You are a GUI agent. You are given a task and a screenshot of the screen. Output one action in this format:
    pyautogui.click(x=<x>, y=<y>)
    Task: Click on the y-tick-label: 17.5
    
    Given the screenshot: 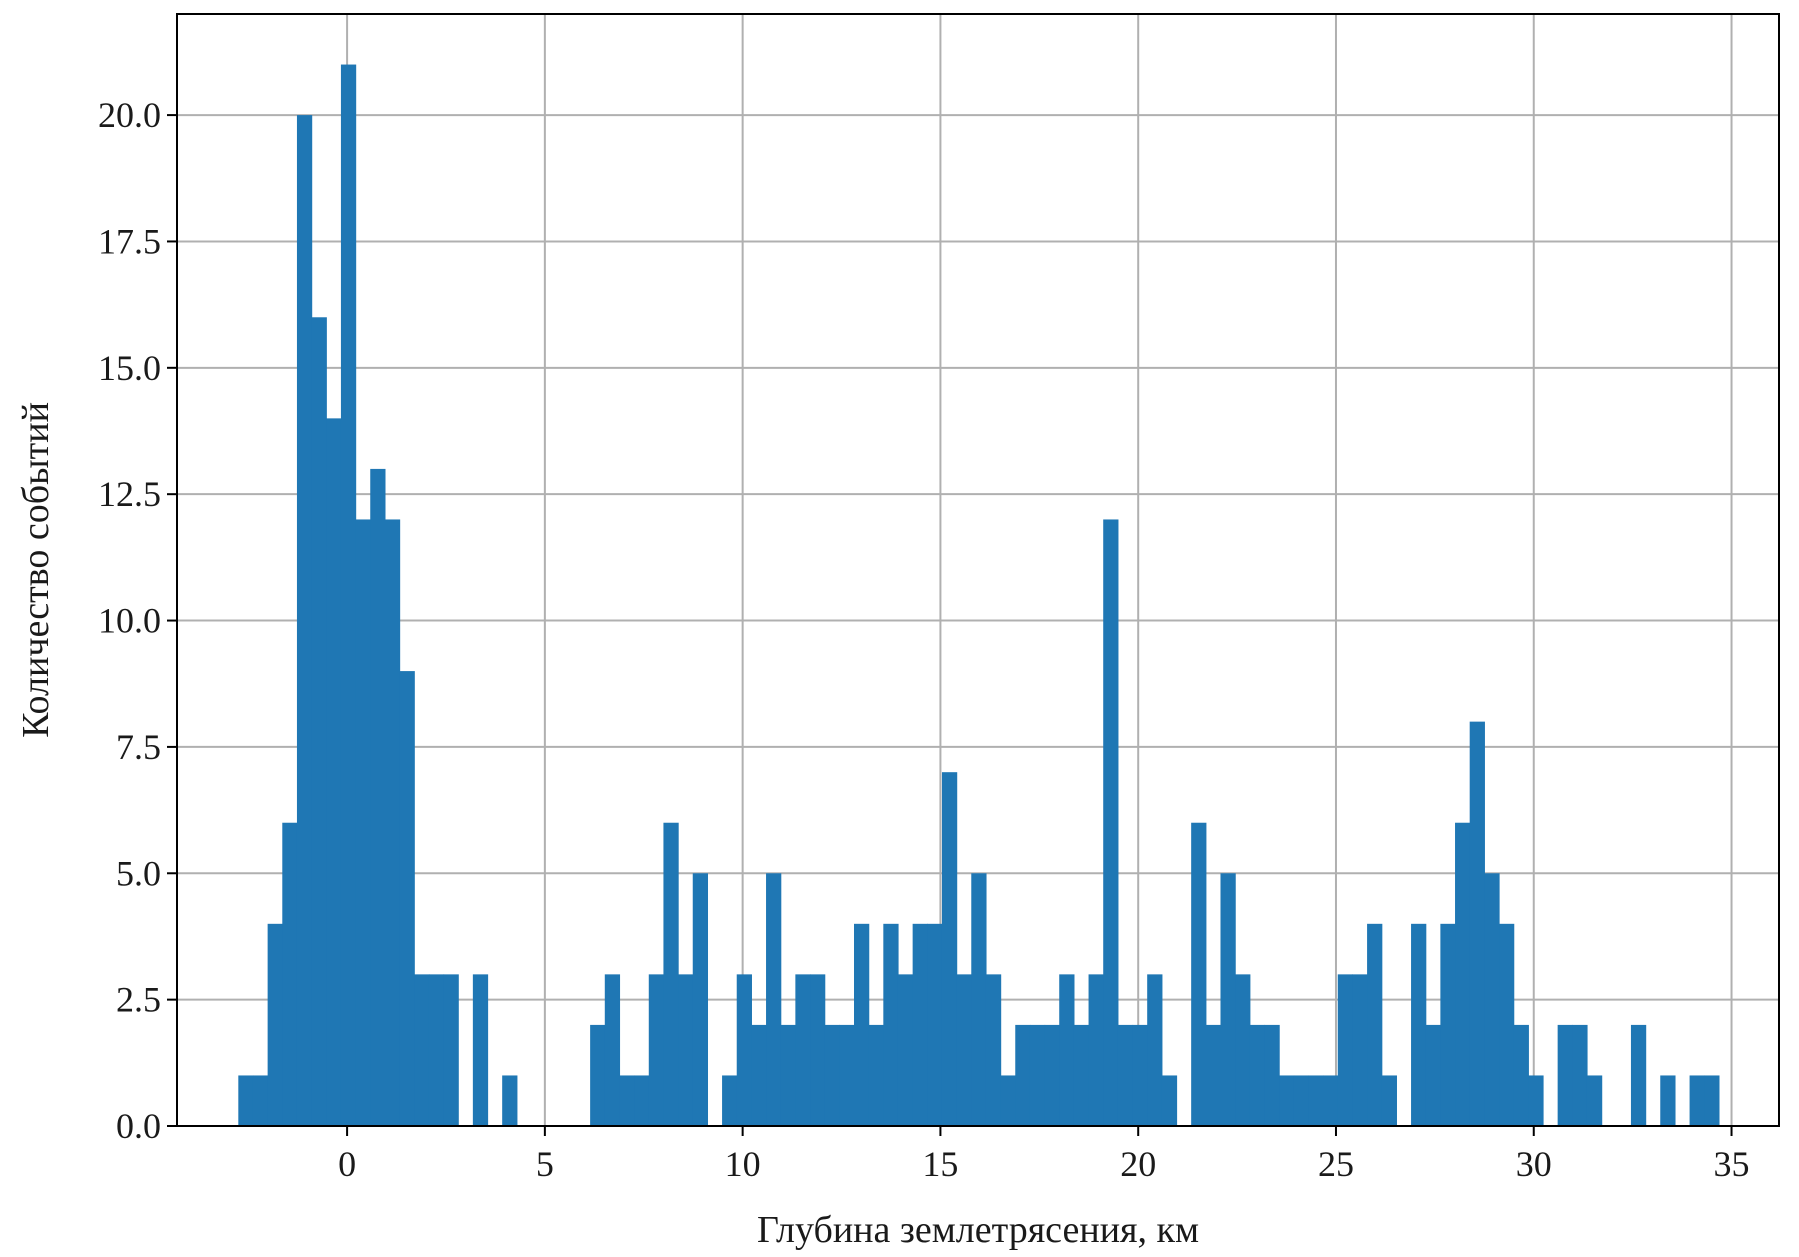 What is the action you would take?
    pyautogui.click(x=129, y=241)
    